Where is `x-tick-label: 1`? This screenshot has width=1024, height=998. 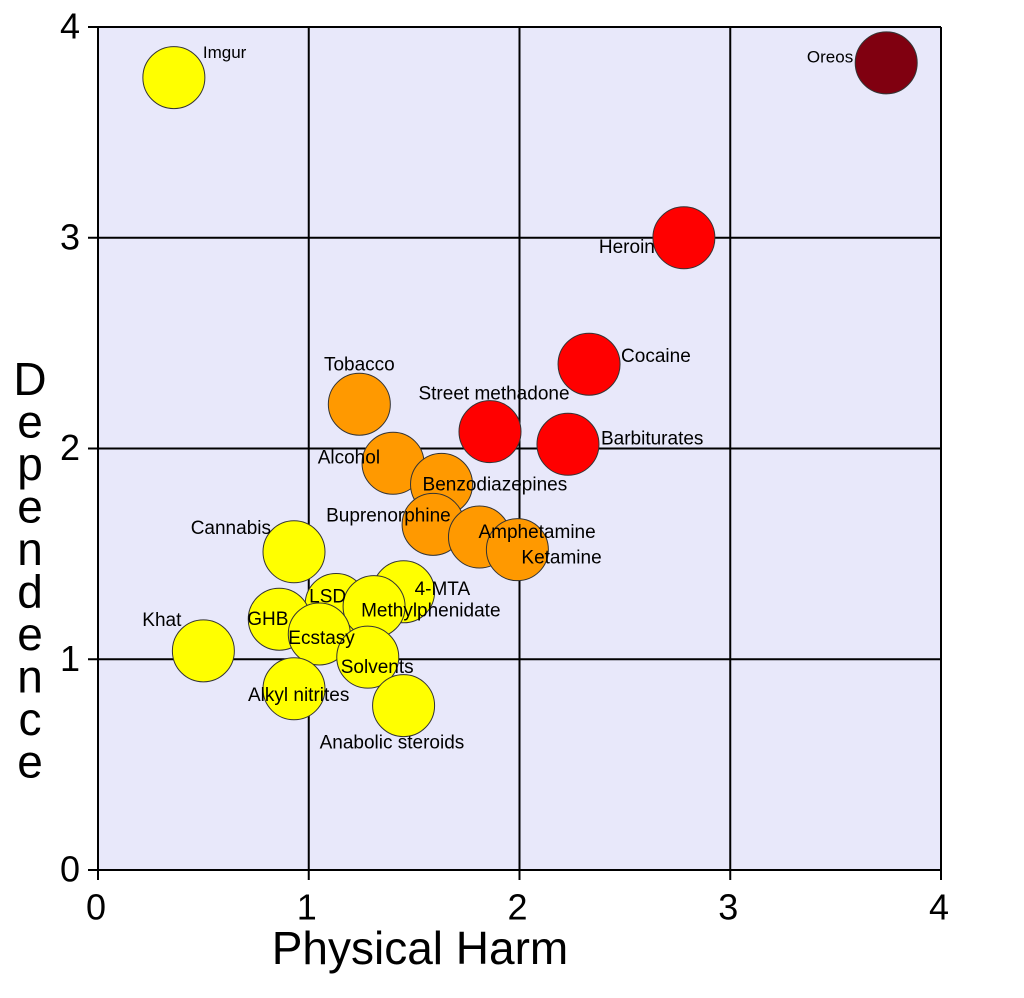 x-tick-label: 1 is located at coordinates (307, 907).